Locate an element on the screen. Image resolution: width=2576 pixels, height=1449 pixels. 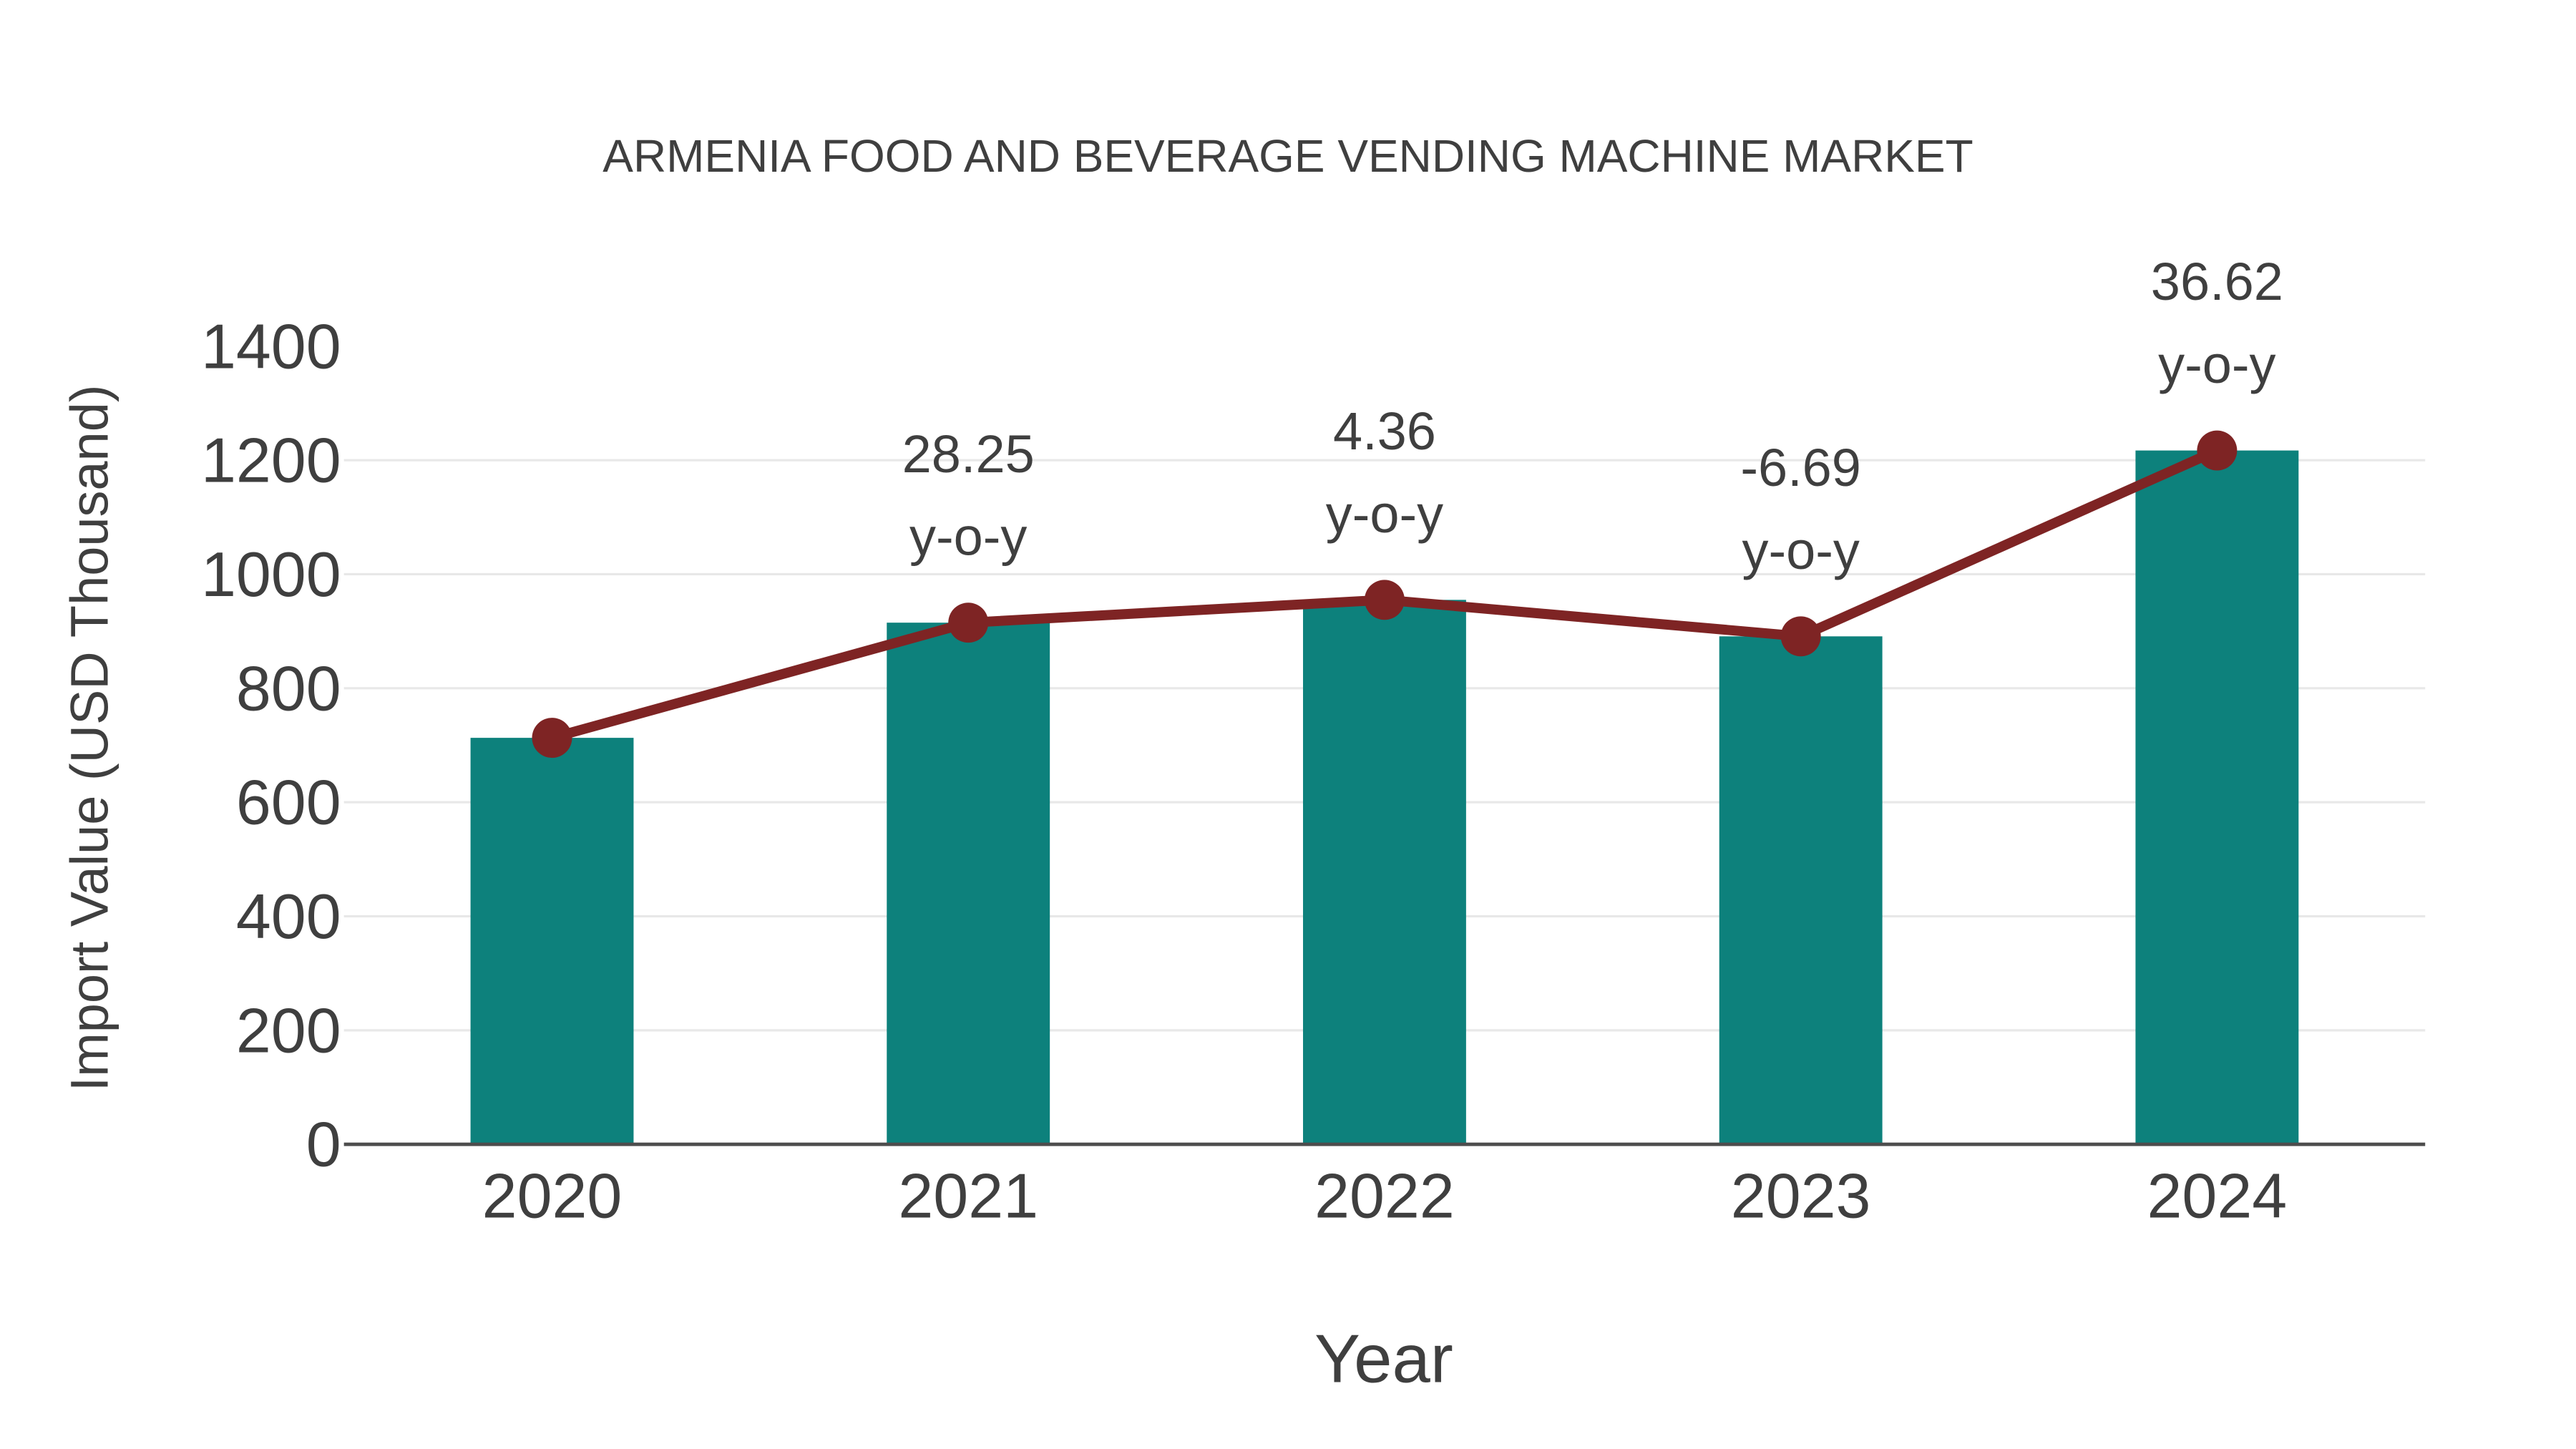
x-tick-label-2020: 2020 is located at coordinates (552, 1196).